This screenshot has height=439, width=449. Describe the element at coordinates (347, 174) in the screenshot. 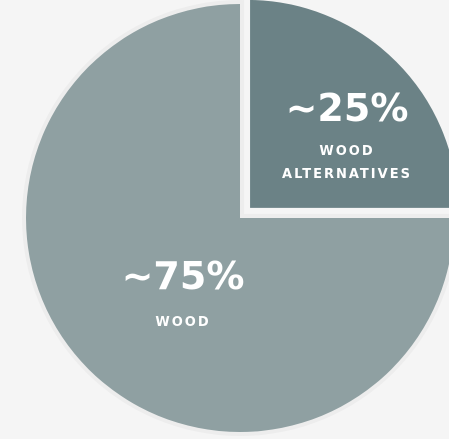

I see `wood-alternatives-category-label-line-2: ALTERNATIVES` at that location.